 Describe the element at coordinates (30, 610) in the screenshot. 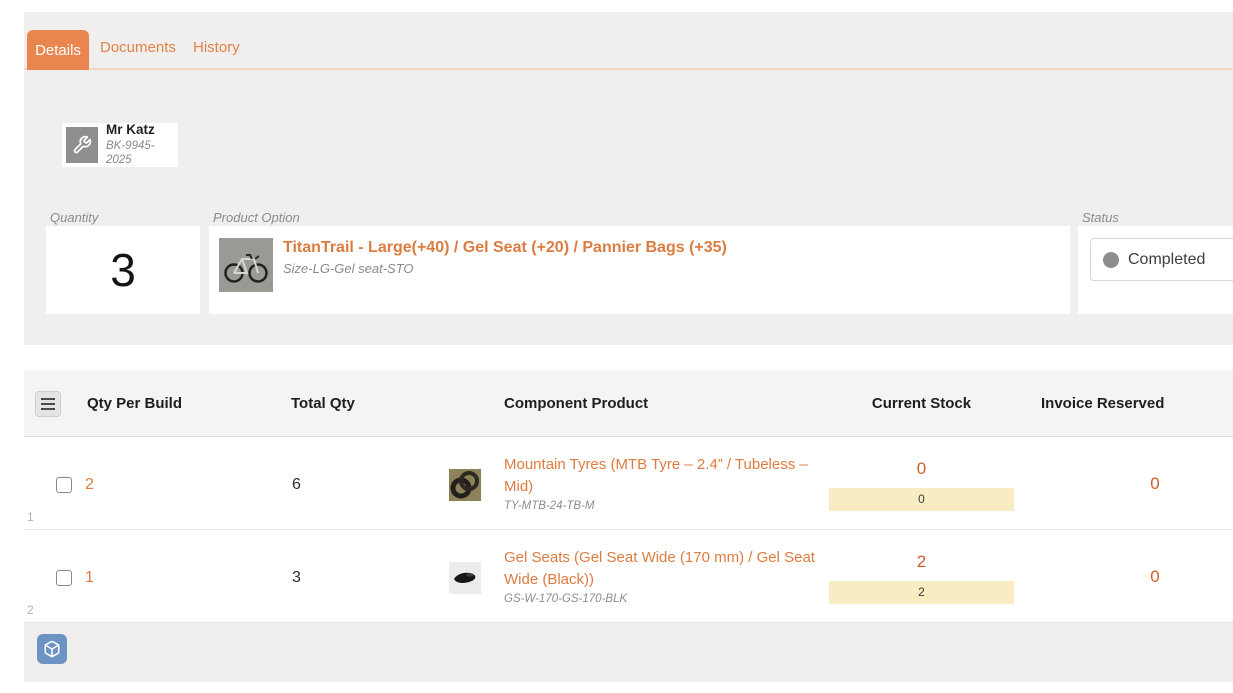

I see `row-index: 2` at that location.